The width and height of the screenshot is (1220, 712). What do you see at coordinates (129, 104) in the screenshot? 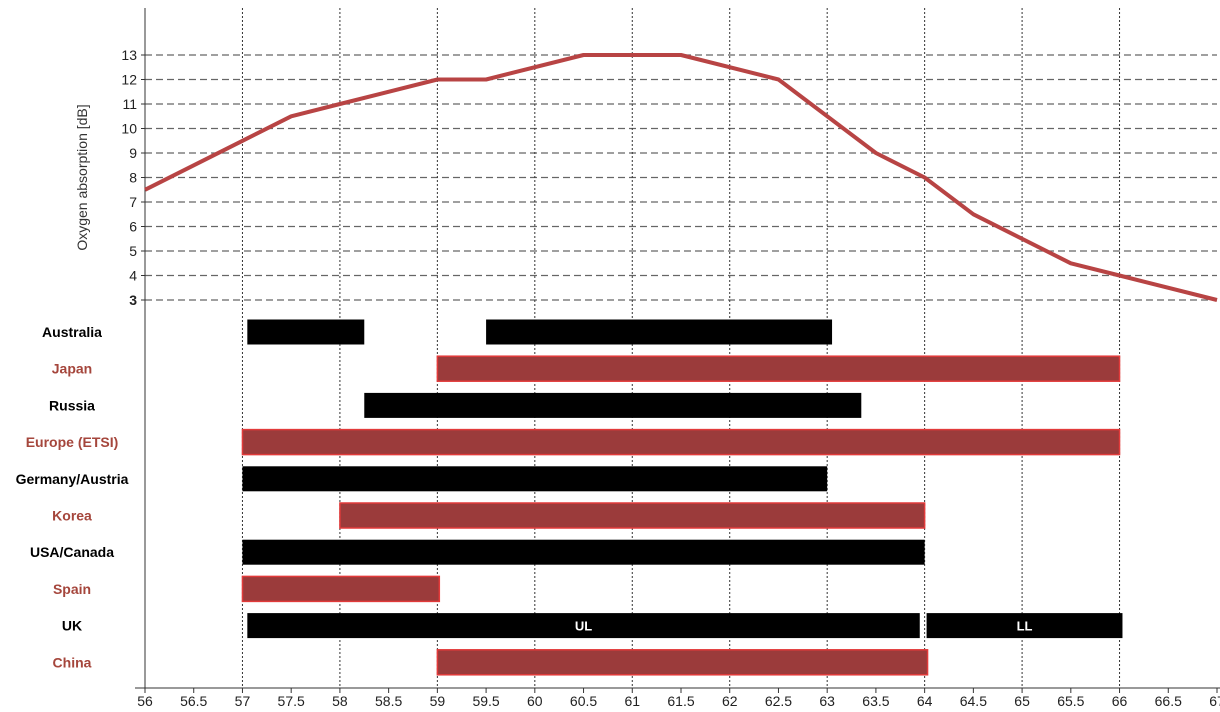
I see `y-tick-label: 11` at bounding box center [129, 104].